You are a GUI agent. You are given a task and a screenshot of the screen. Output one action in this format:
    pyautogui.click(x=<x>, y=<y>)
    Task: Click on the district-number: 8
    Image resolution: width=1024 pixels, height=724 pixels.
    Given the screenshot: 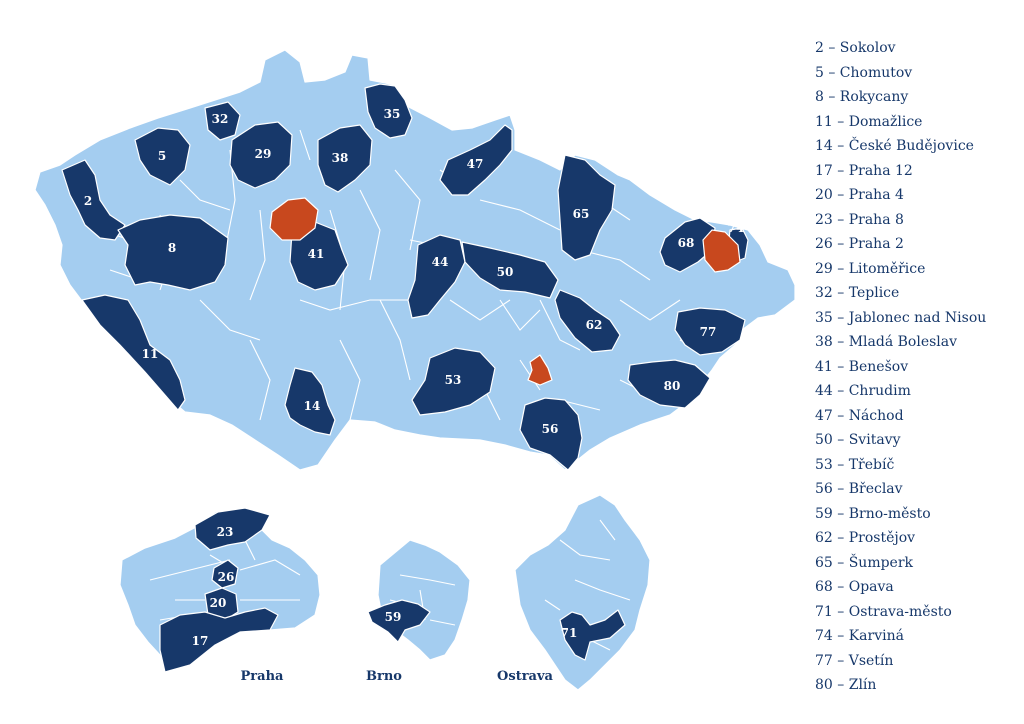 What is the action you would take?
    pyautogui.click(x=172, y=248)
    